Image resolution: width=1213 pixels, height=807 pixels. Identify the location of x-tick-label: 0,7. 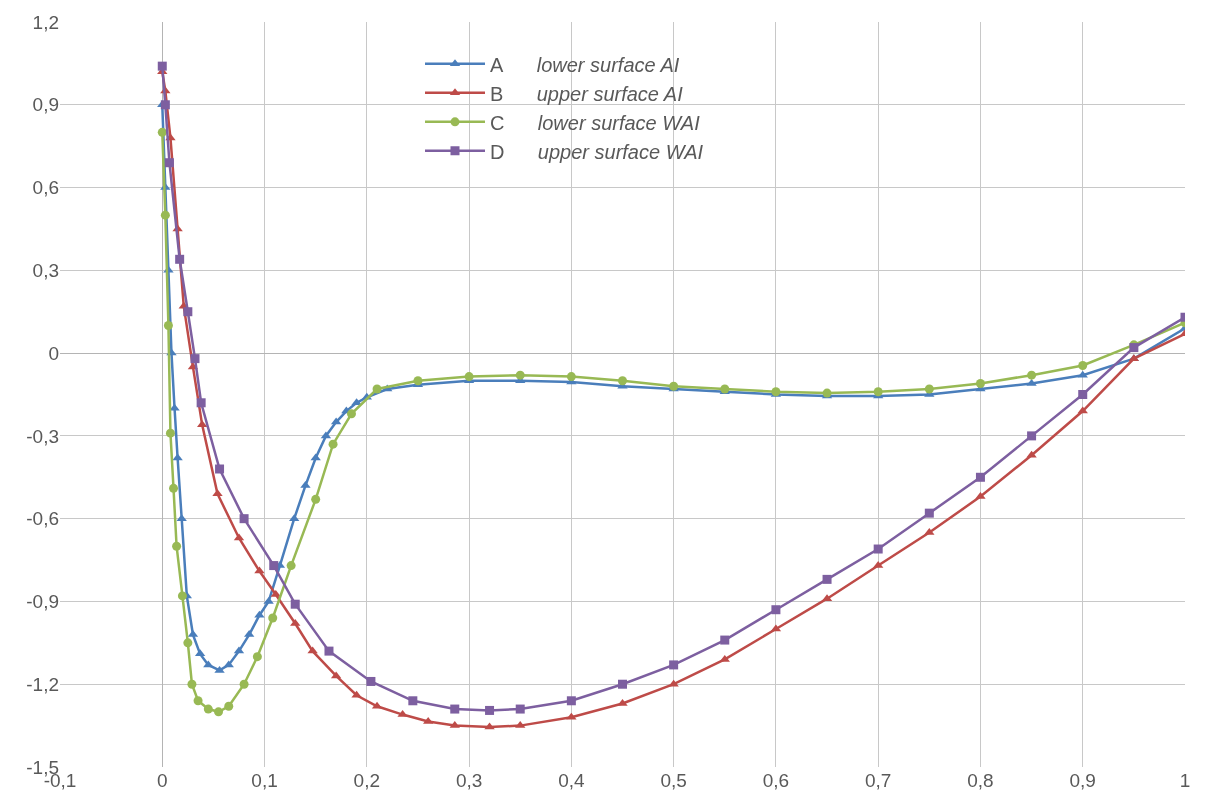
(878, 780).